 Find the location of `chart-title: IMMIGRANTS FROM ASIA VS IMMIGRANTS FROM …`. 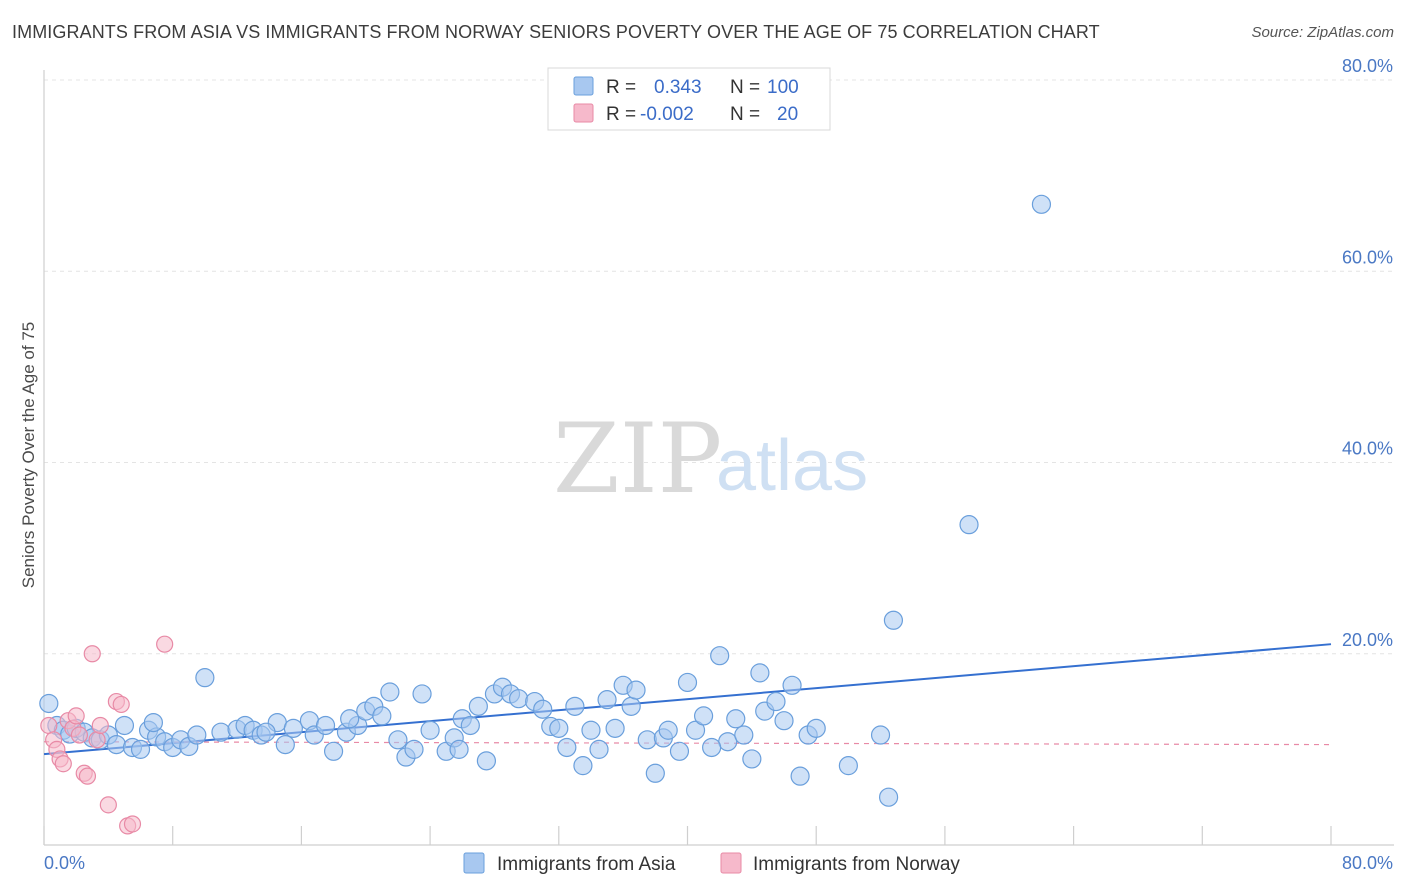

chart-title: IMMIGRANTS FROM ASIA VS IMMIGRANTS FROM … is located at coordinates (556, 32).